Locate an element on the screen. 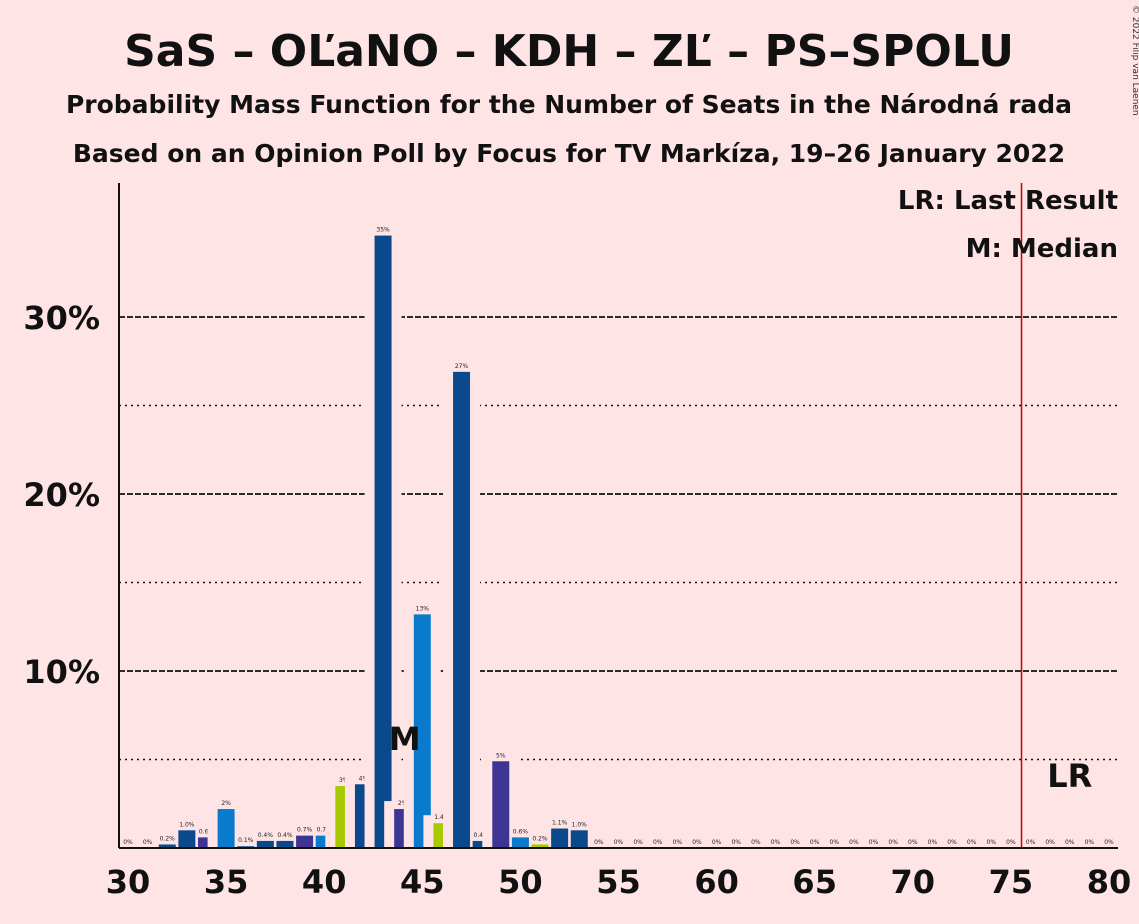 The width and height of the screenshot is (1139, 924). x-tick-label: 75 is located at coordinates (1011, 882).